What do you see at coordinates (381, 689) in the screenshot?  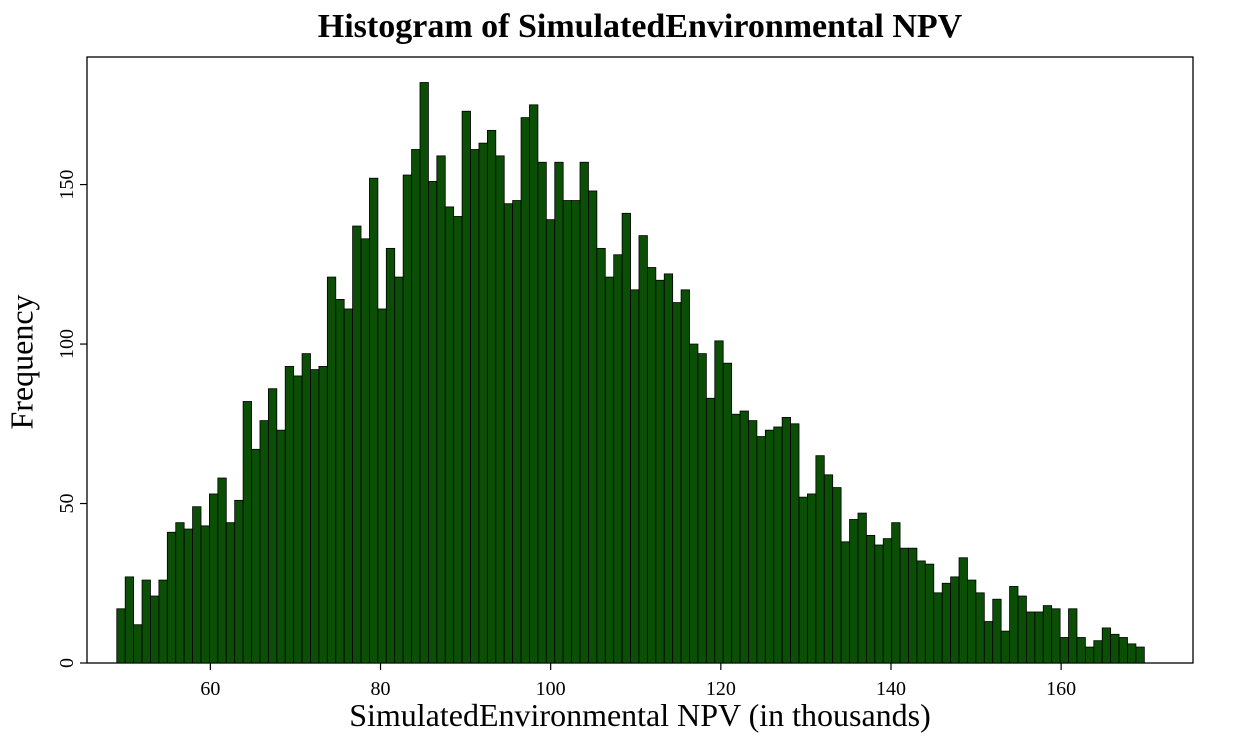 I see `x-tick-label: 80` at bounding box center [381, 689].